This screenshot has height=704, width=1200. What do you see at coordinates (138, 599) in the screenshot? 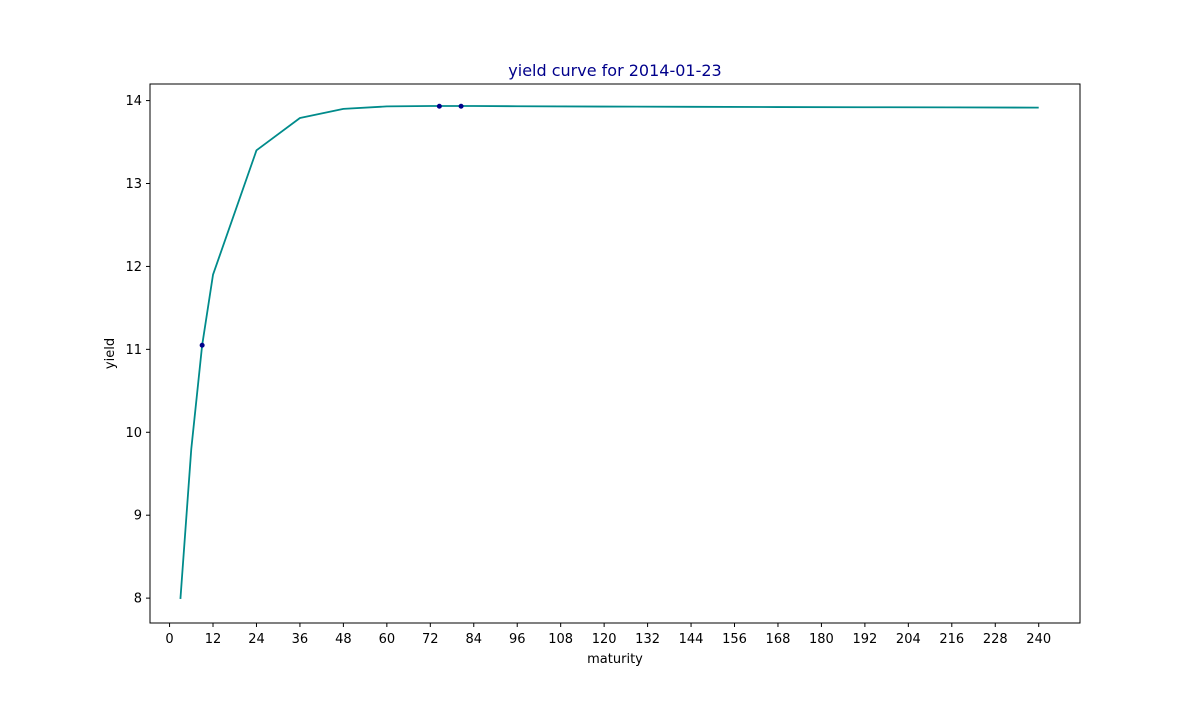
I see `y-tick-label: 8` at bounding box center [138, 599].